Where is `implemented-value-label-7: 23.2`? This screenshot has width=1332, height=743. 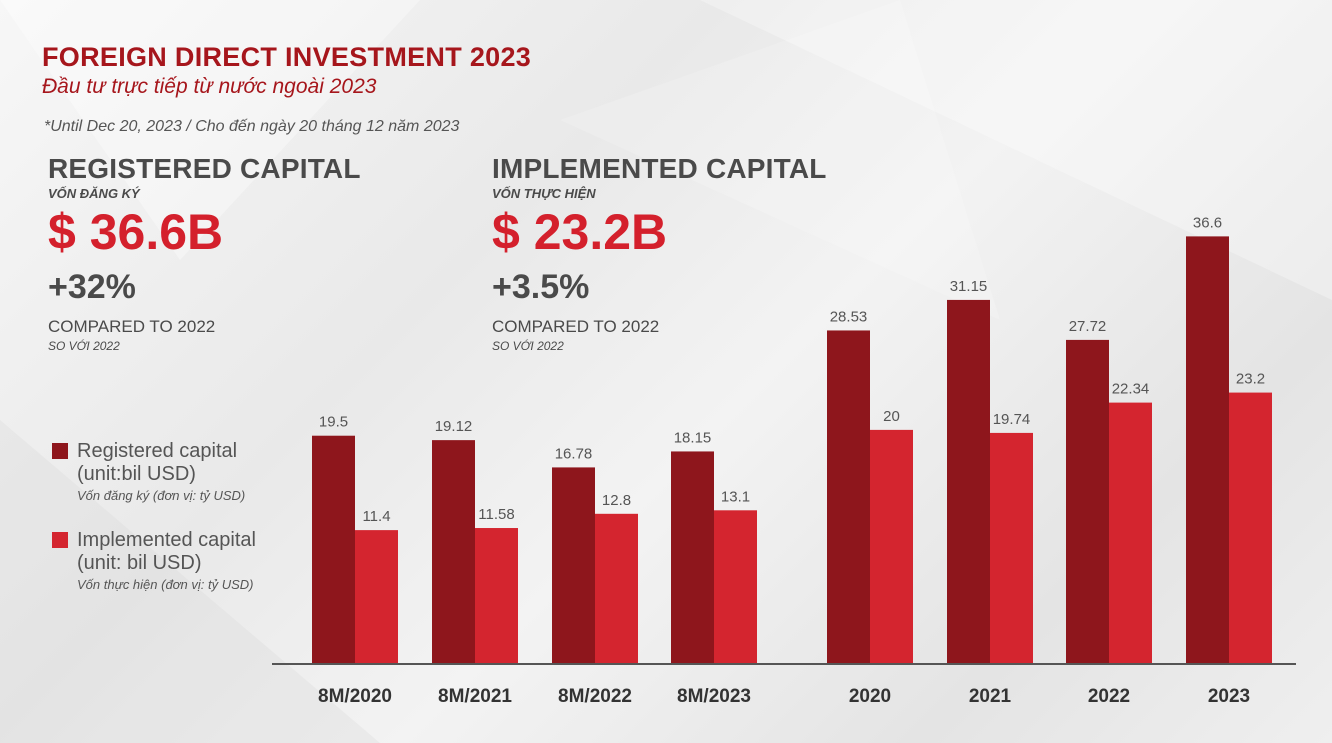
implemented-value-label-7: 23.2 is located at coordinates (1250, 379).